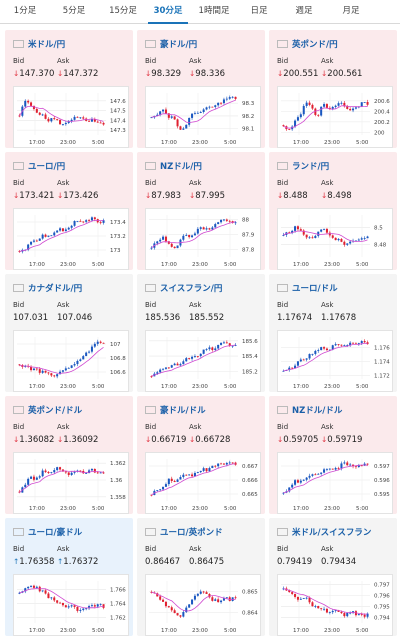 The image size is (400, 640). What do you see at coordinates (47, 167) in the screenshot?
I see `pair-name-link: ユーロ/円` at bounding box center [47, 167].